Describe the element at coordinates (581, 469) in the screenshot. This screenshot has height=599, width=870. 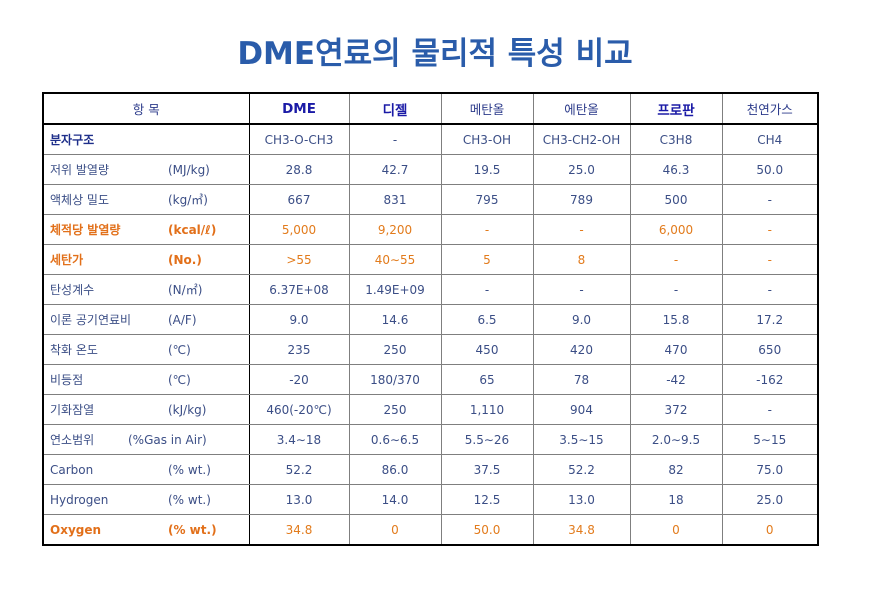
I see `table-cell: 52.2` at that location.